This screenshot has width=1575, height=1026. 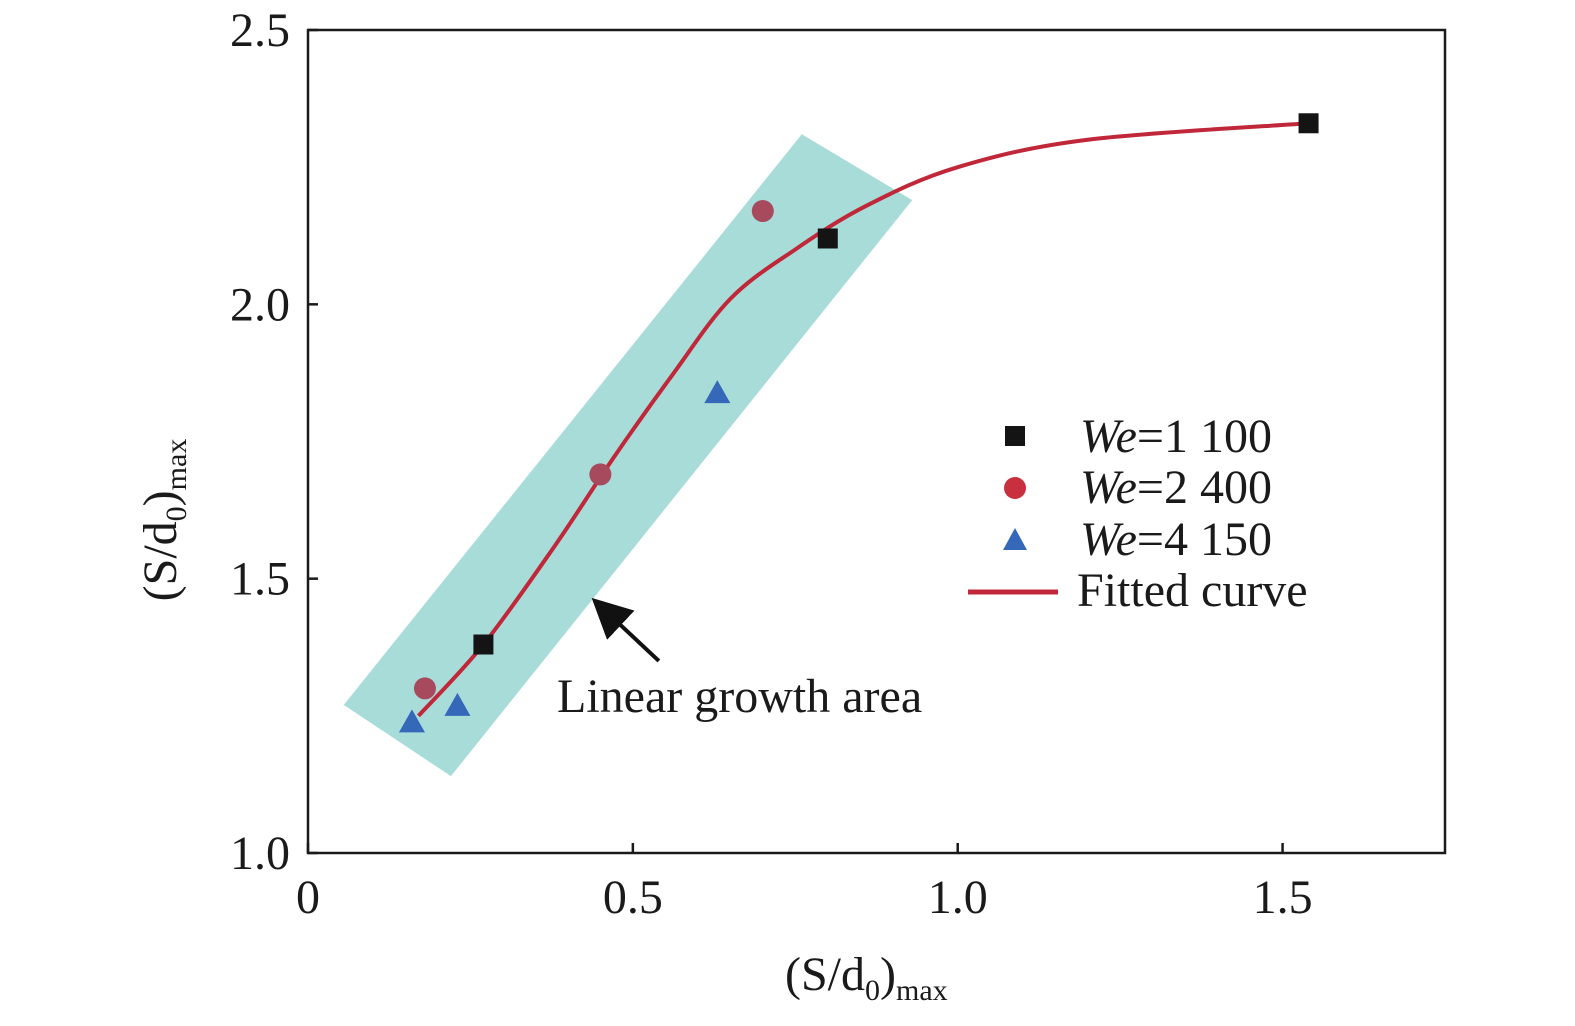 I want to click on x-tick-label: 1.5, so click(x=1283, y=897).